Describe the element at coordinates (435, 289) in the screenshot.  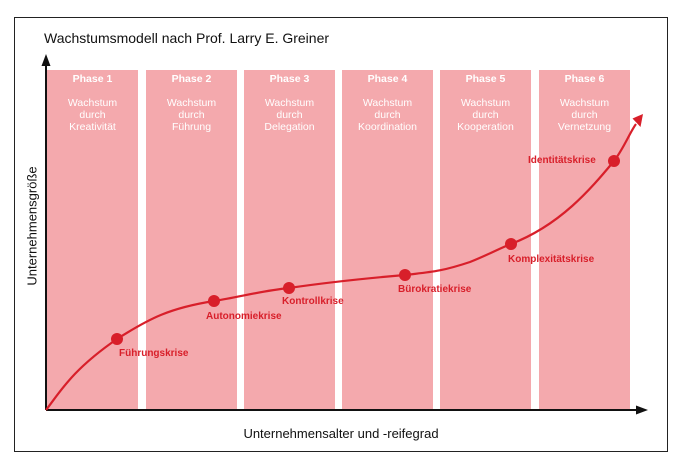
I see `crisis-label-buerokratiekrise: Bürokratiekrise` at that location.